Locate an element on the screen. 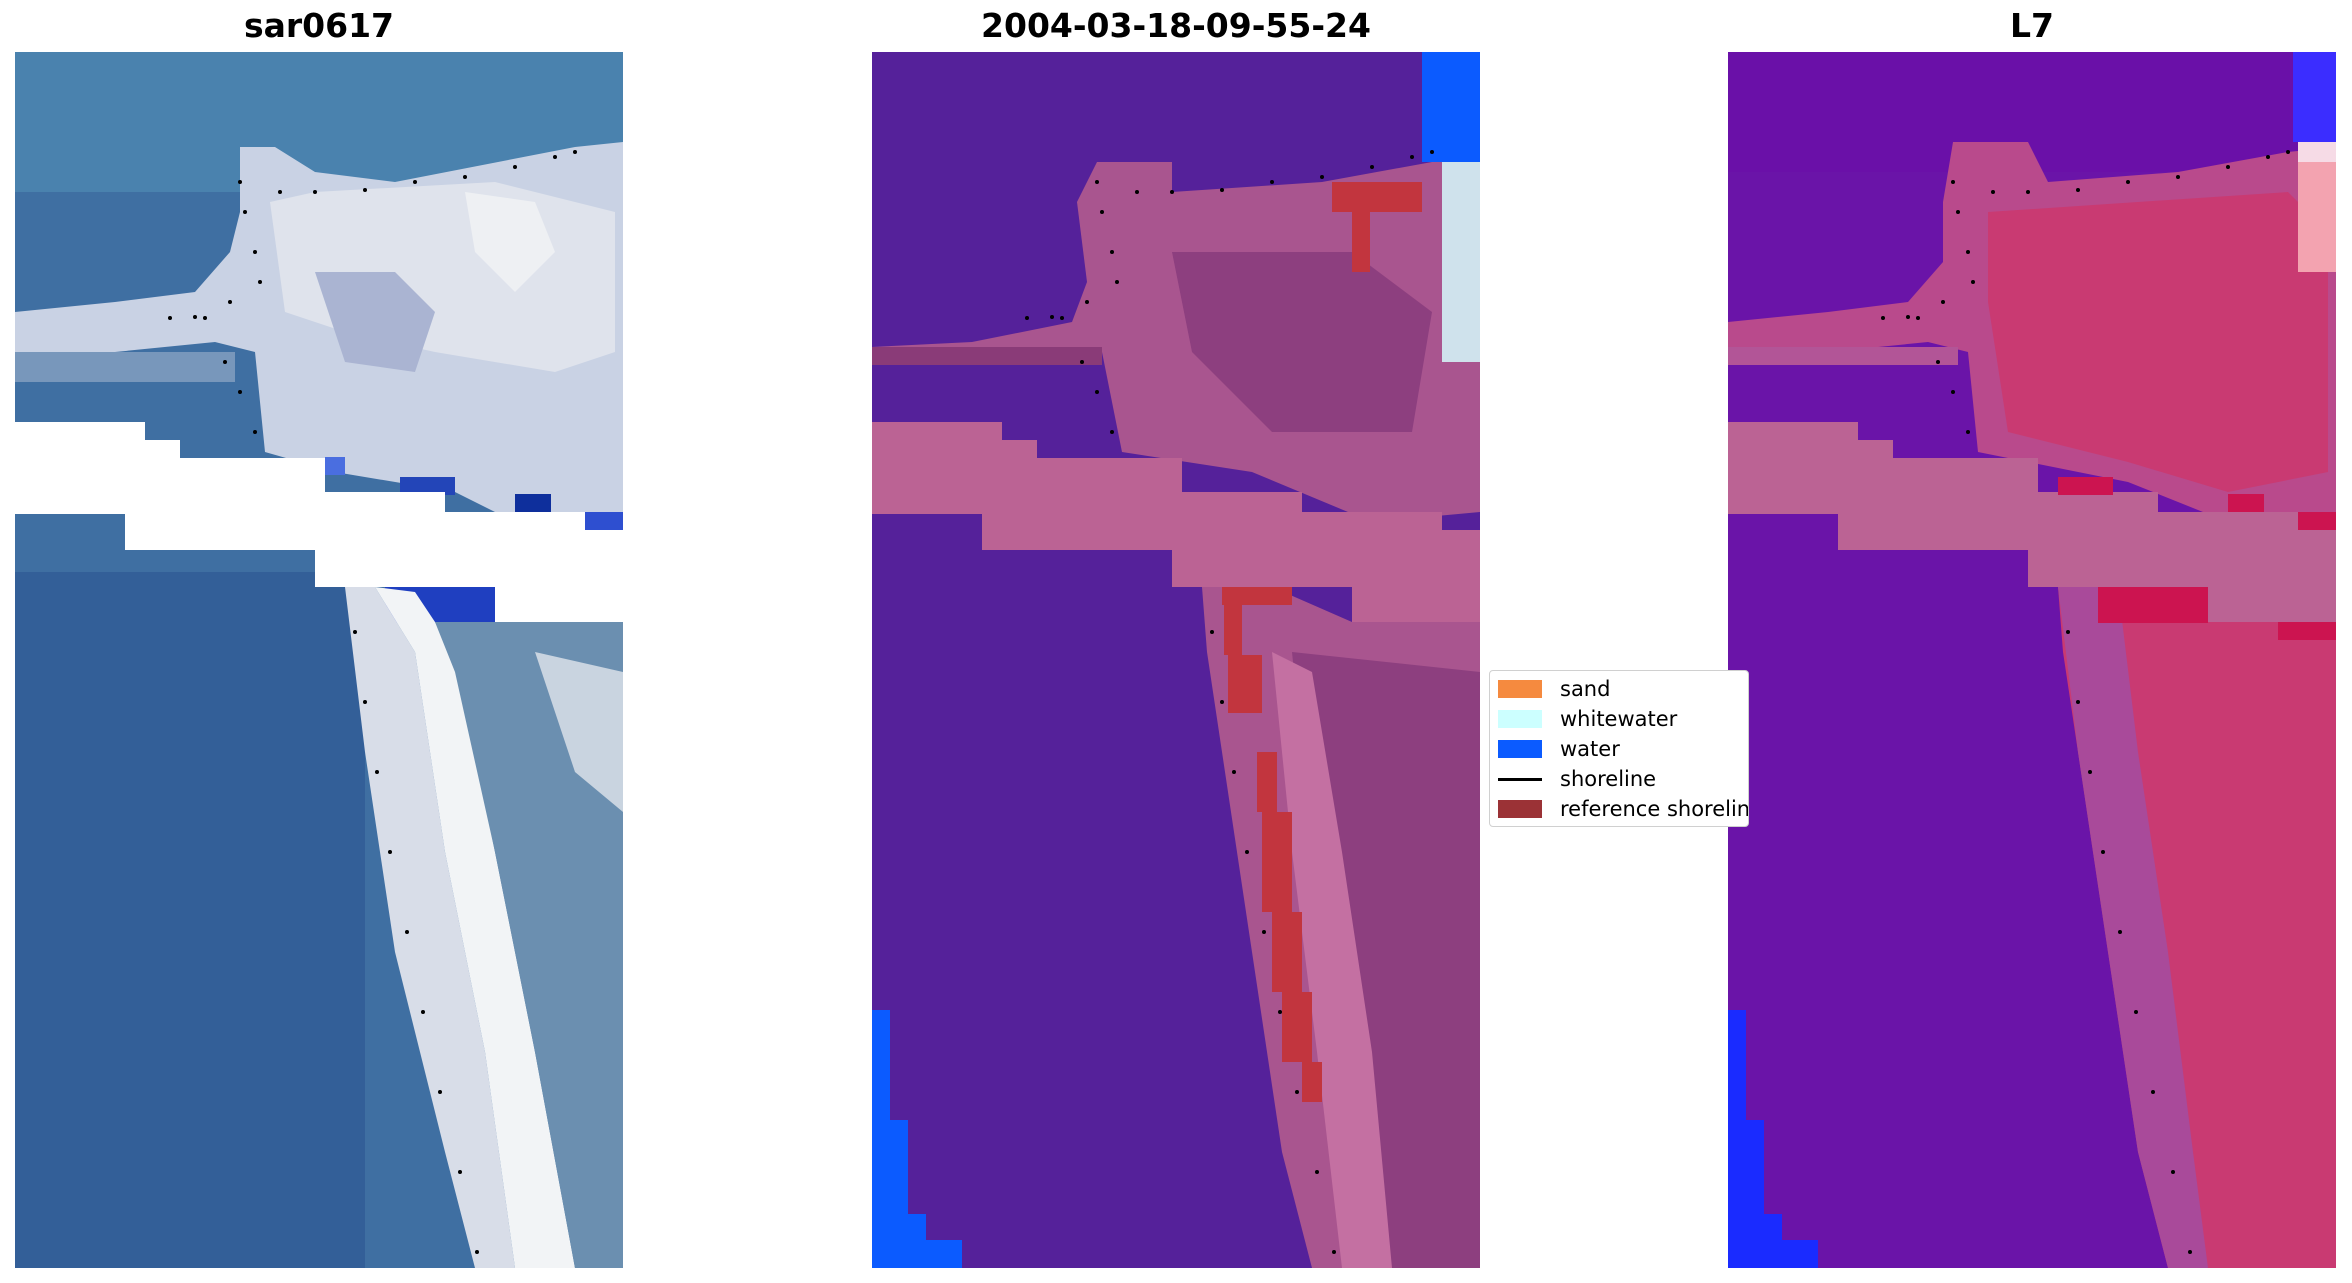  legend-label-whitewater: whitewater is located at coordinates (1619, 719).